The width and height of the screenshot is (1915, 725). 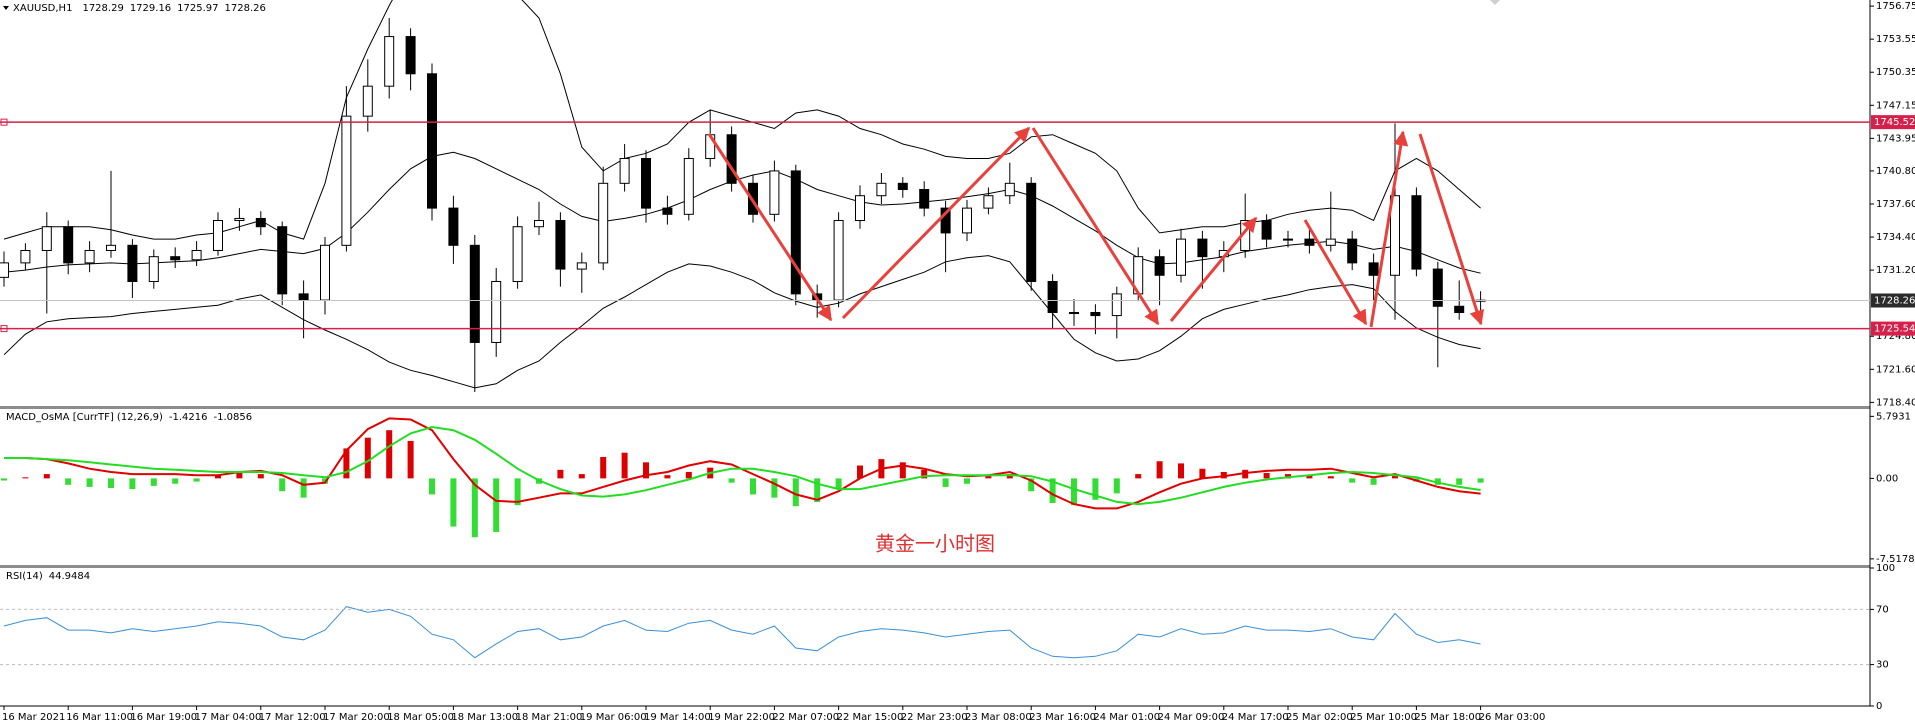 What do you see at coordinates (934, 717) in the screenshot?
I see `x-tick-label: 22 Mar 23:00` at bounding box center [934, 717].